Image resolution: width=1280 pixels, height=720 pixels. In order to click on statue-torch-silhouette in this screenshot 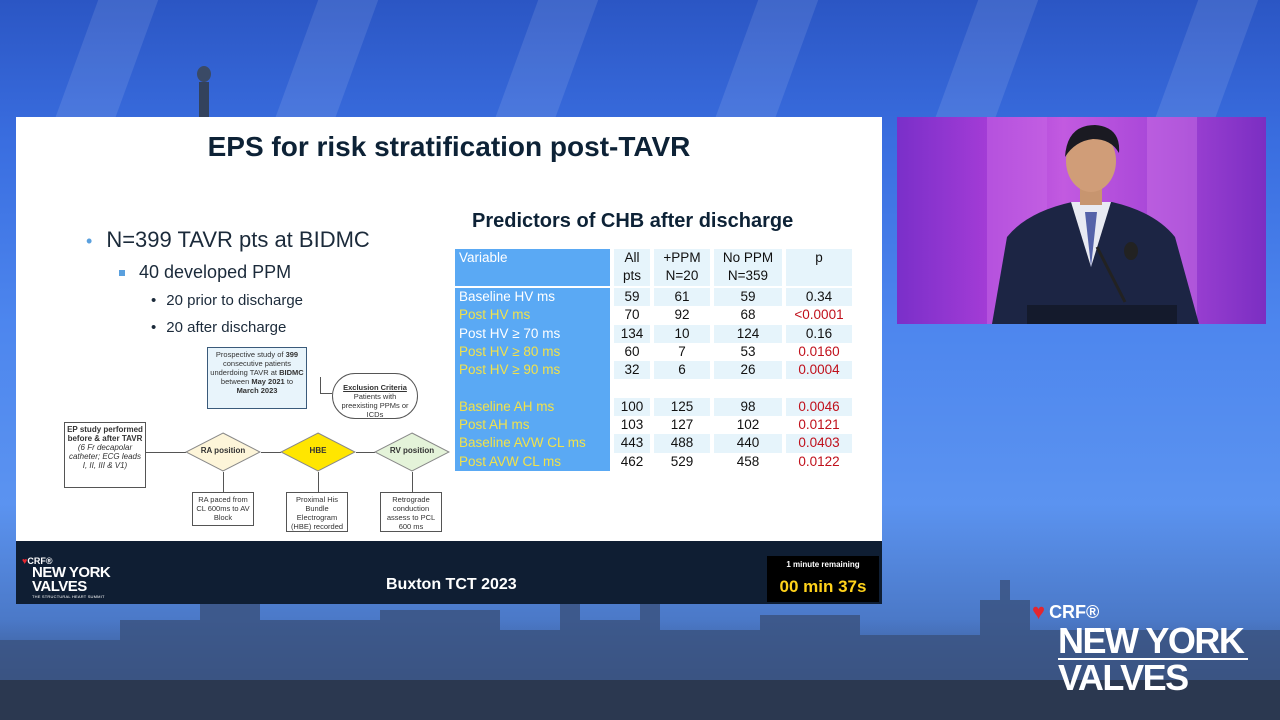, I will do `click(204, 93)`.